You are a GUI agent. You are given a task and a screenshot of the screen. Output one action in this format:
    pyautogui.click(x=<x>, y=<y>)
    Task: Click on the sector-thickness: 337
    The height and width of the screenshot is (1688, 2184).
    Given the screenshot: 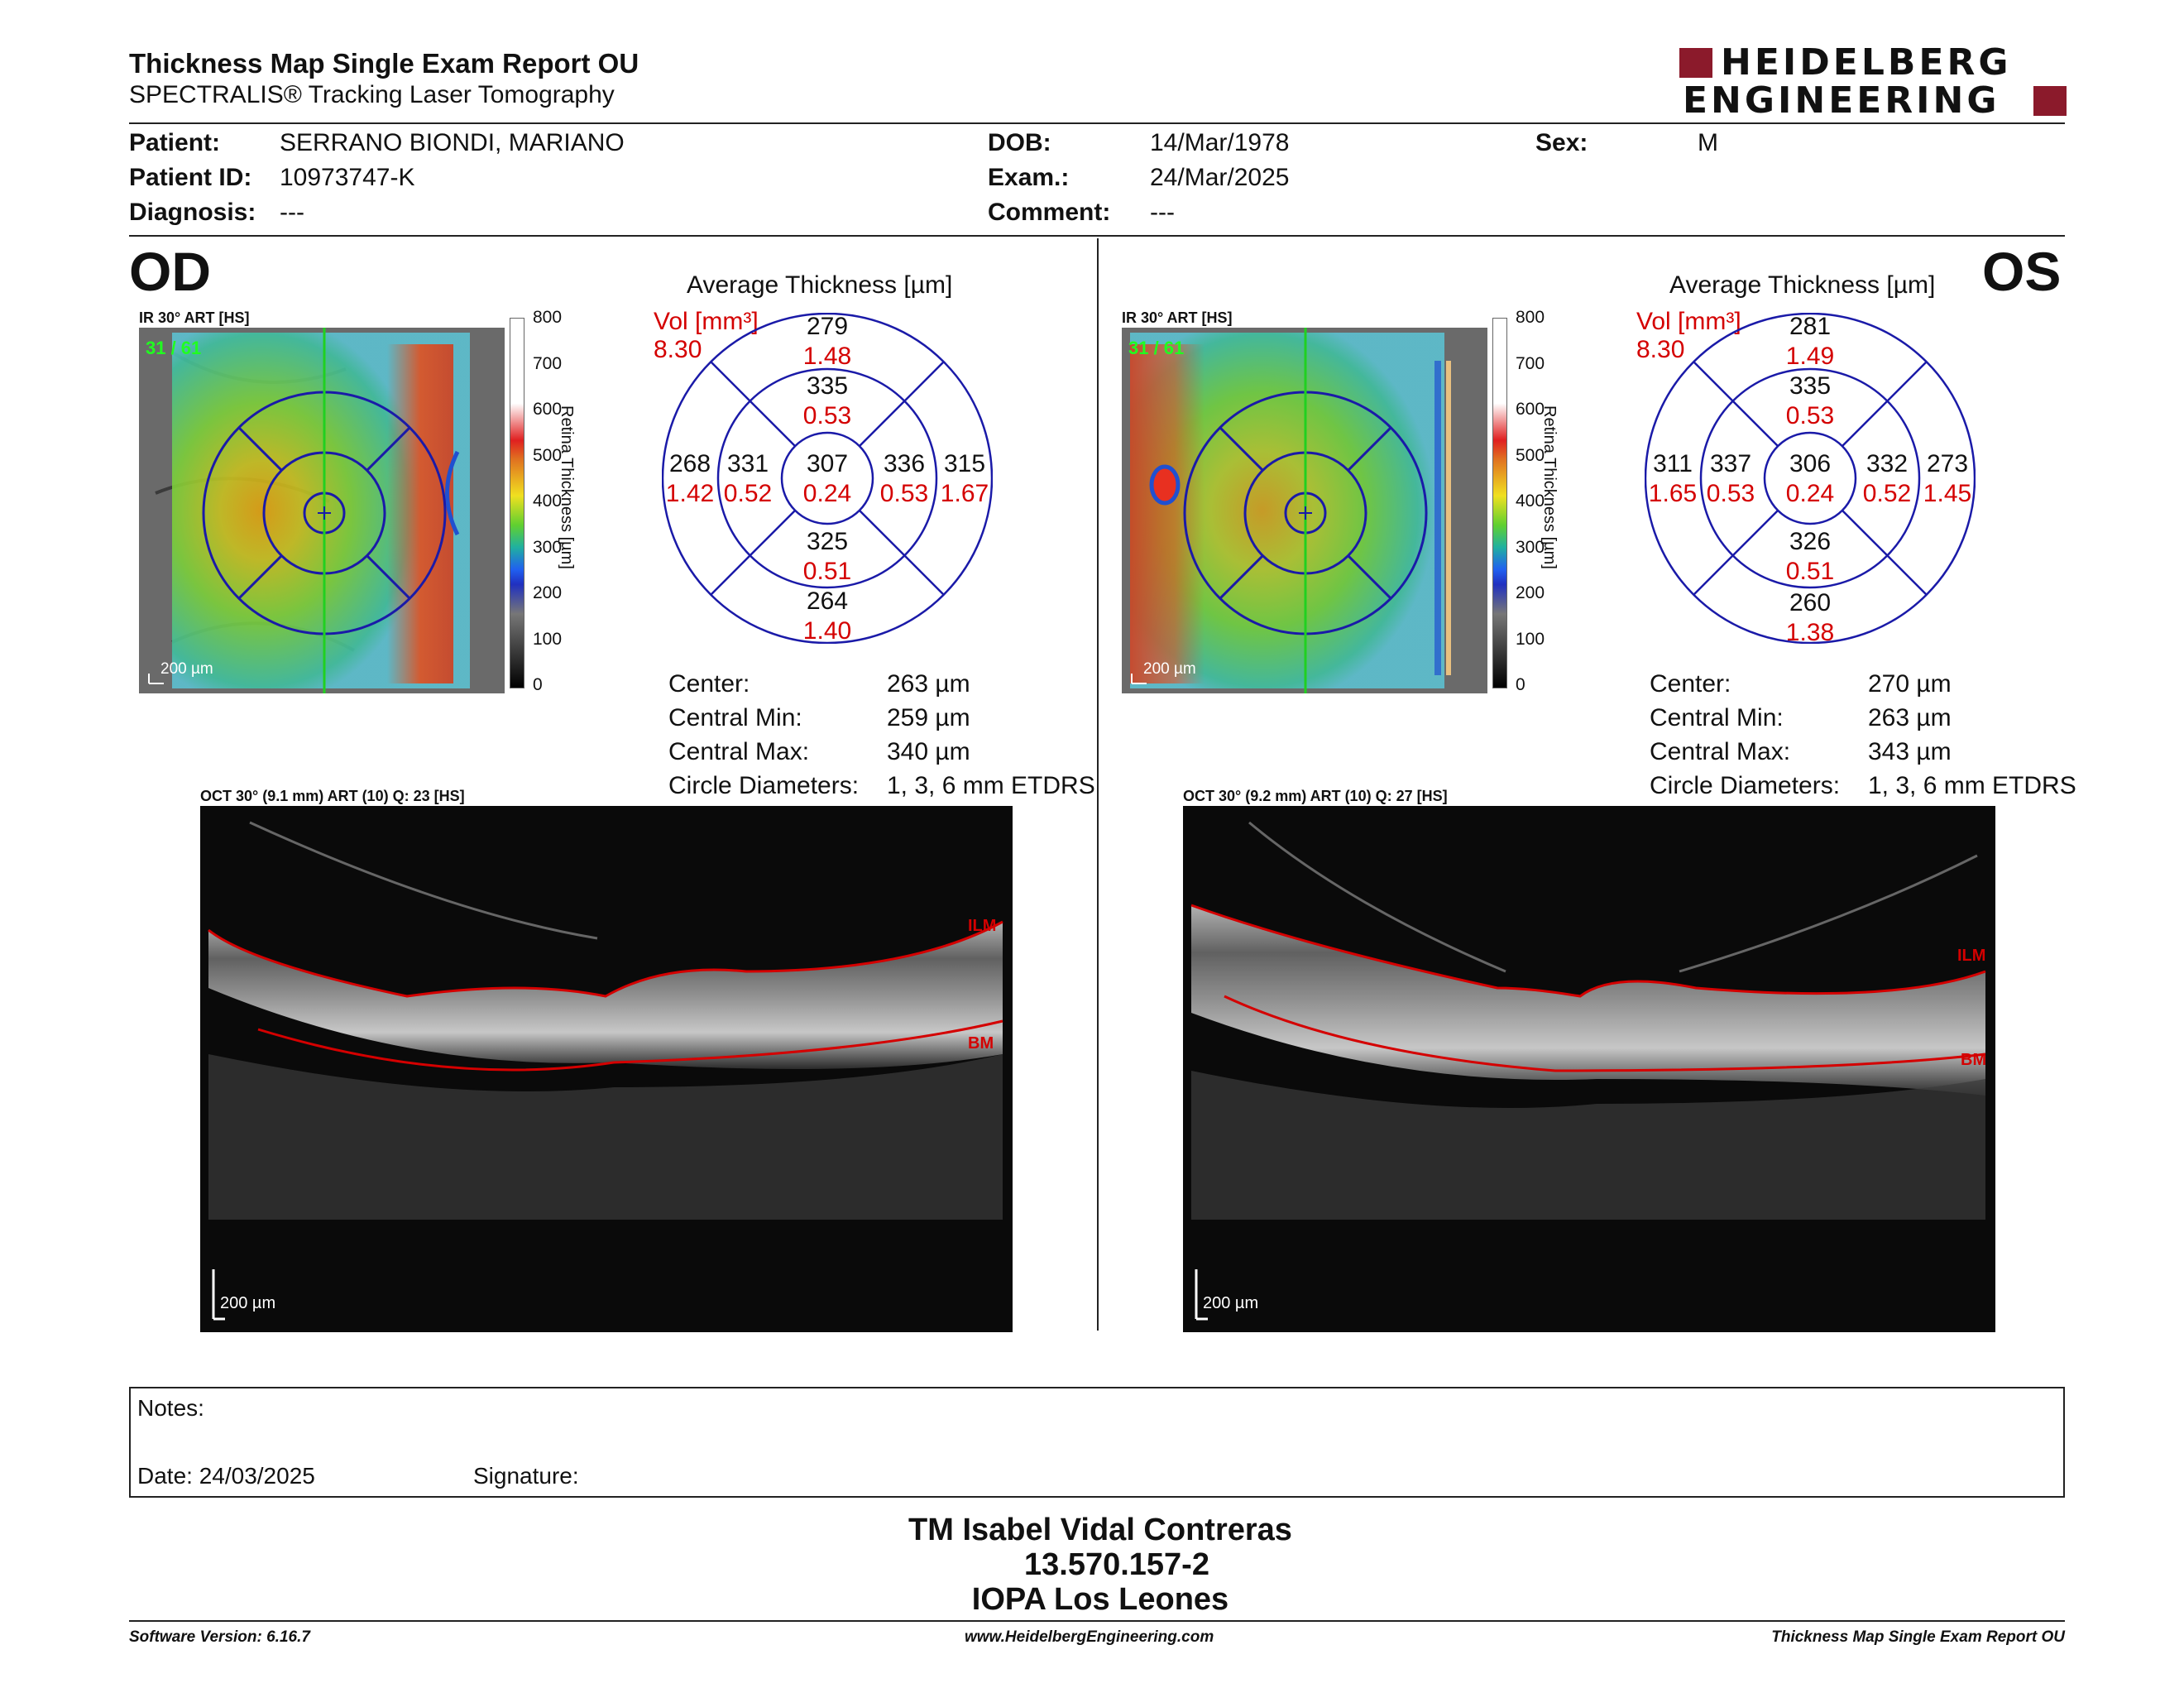 What is the action you would take?
    pyautogui.click(x=1730, y=463)
    